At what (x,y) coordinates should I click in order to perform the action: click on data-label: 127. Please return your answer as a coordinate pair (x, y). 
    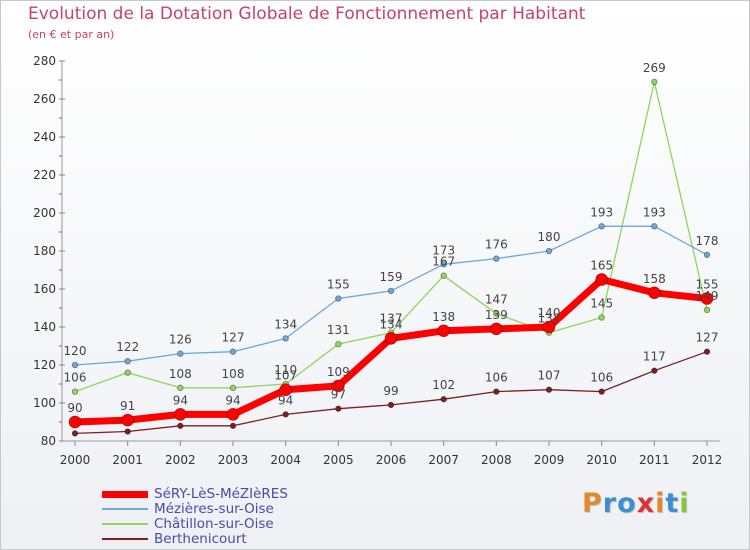
    Looking at the image, I should click on (233, 338).